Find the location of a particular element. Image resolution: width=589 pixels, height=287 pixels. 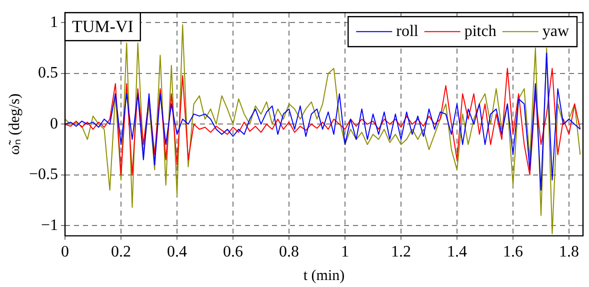

y-tick-label: 0 is located at coordinates (54, 123).